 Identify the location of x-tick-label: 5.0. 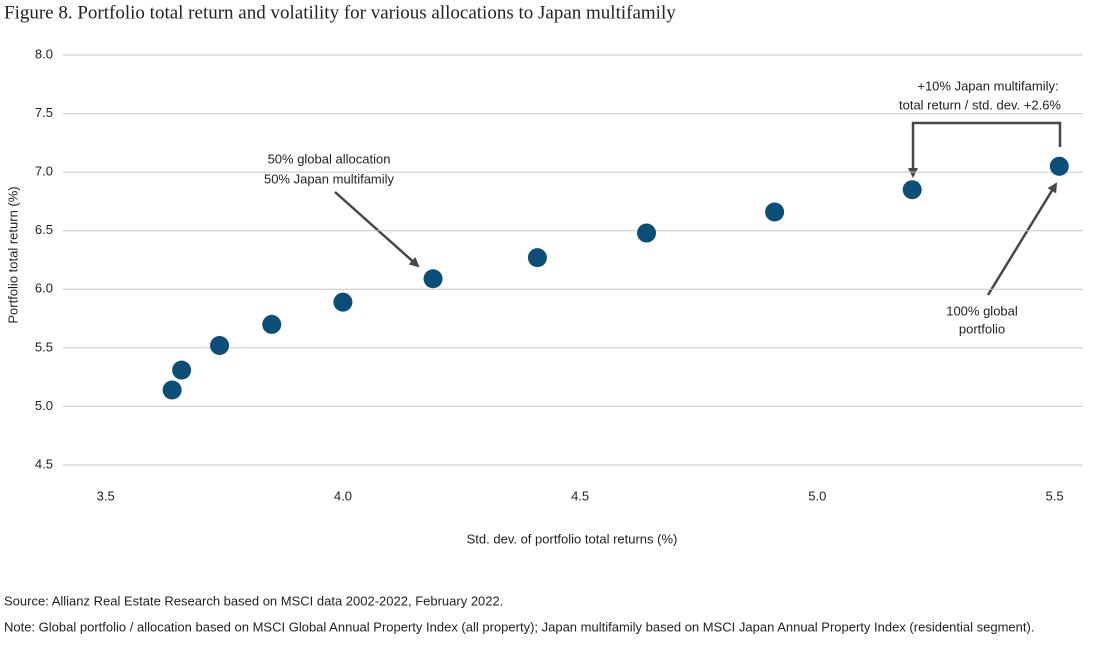
(817, 495).